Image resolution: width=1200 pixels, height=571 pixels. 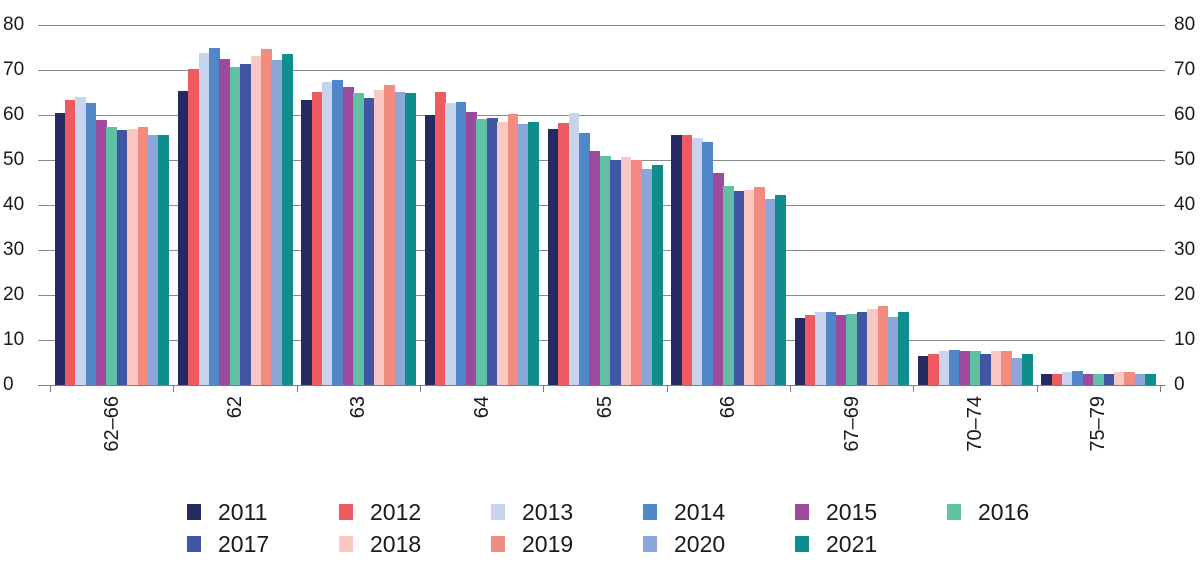 What do you see at coordinates (346, 544) in the screenshot?
I see `legend-swatch-2018` at bounding box center [346, 544].